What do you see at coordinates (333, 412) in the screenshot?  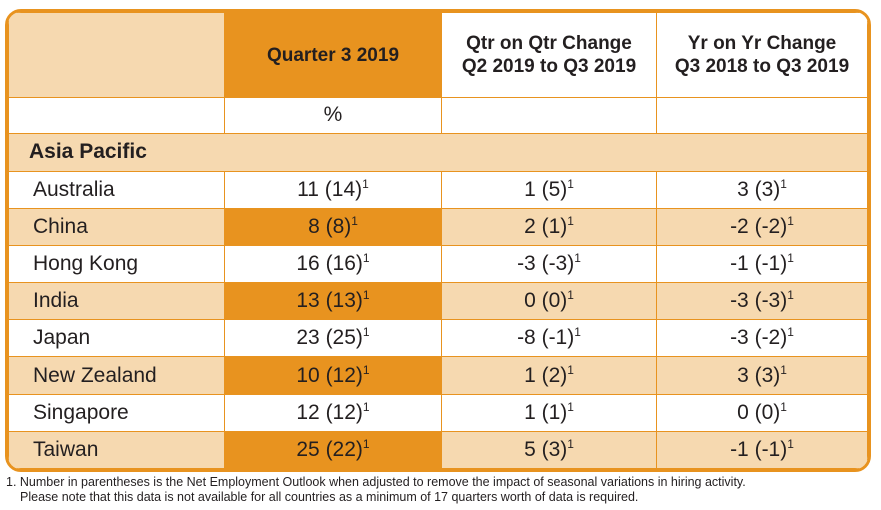 I see `quarter-3-value-cell: 12 (12)1` at bounding box center [333, 412].